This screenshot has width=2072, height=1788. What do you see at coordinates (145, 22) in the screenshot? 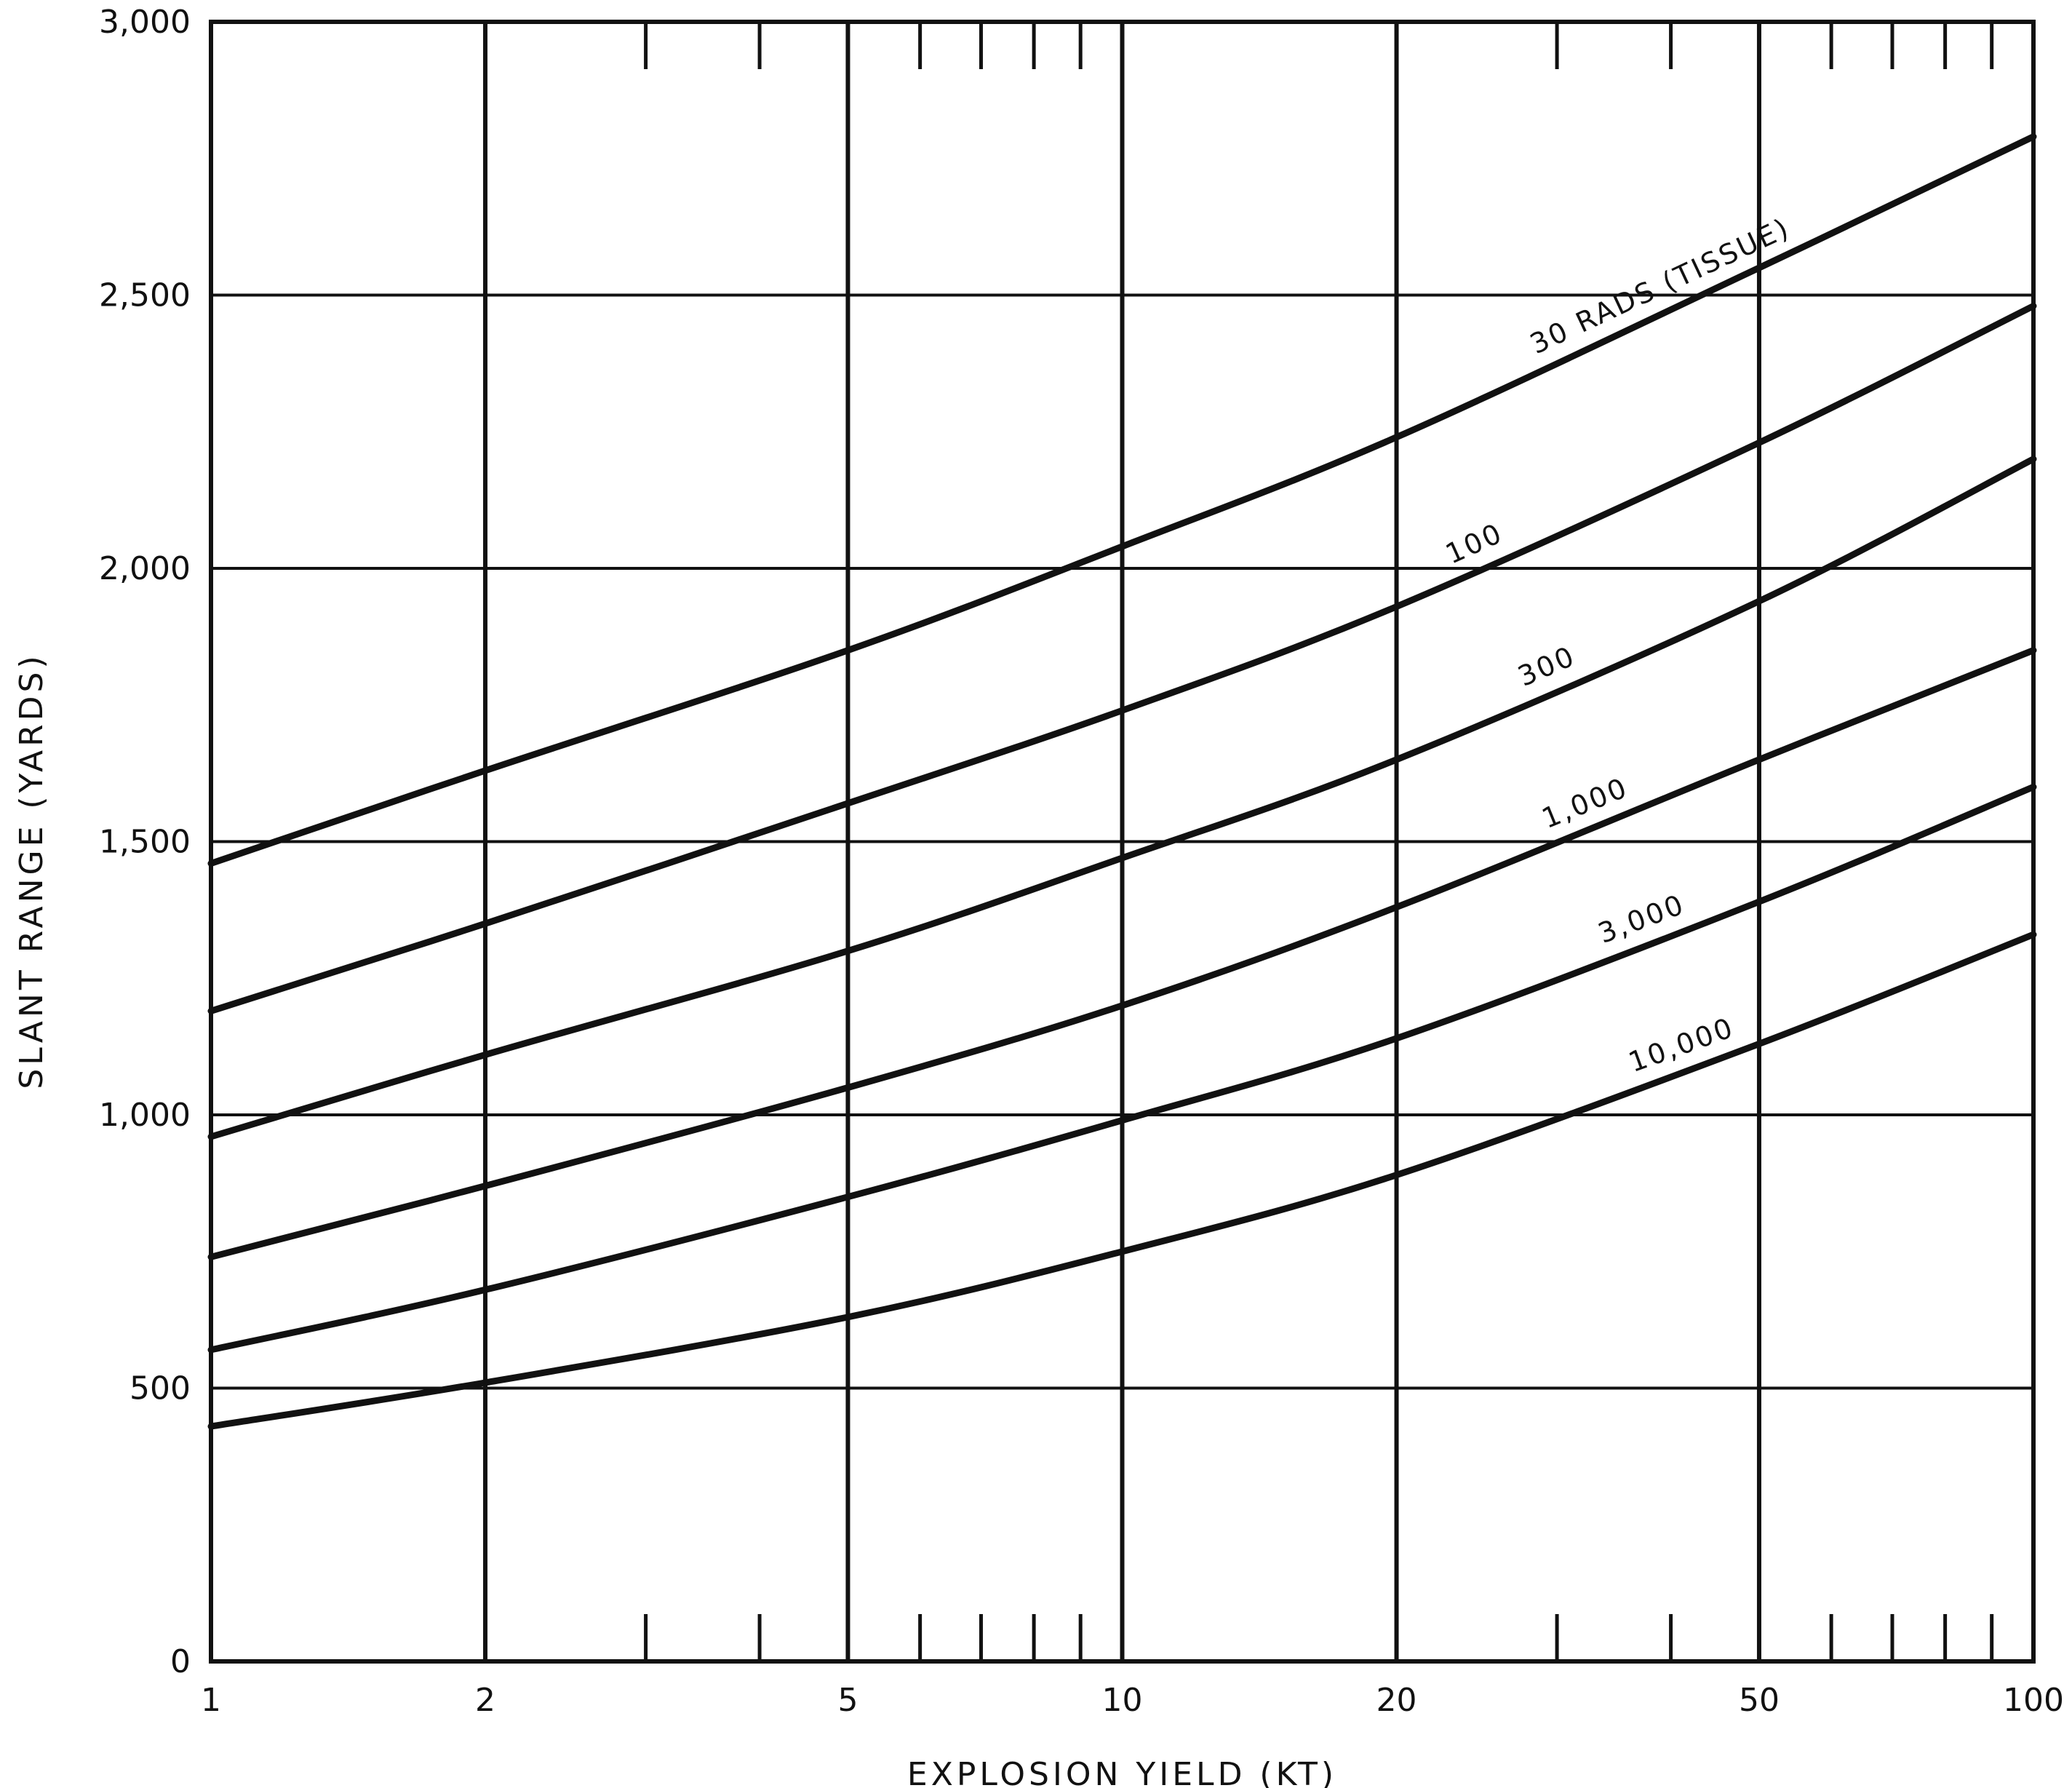
I see `y-tick-label-3000: 3,000` at bounding box center [145, 22].